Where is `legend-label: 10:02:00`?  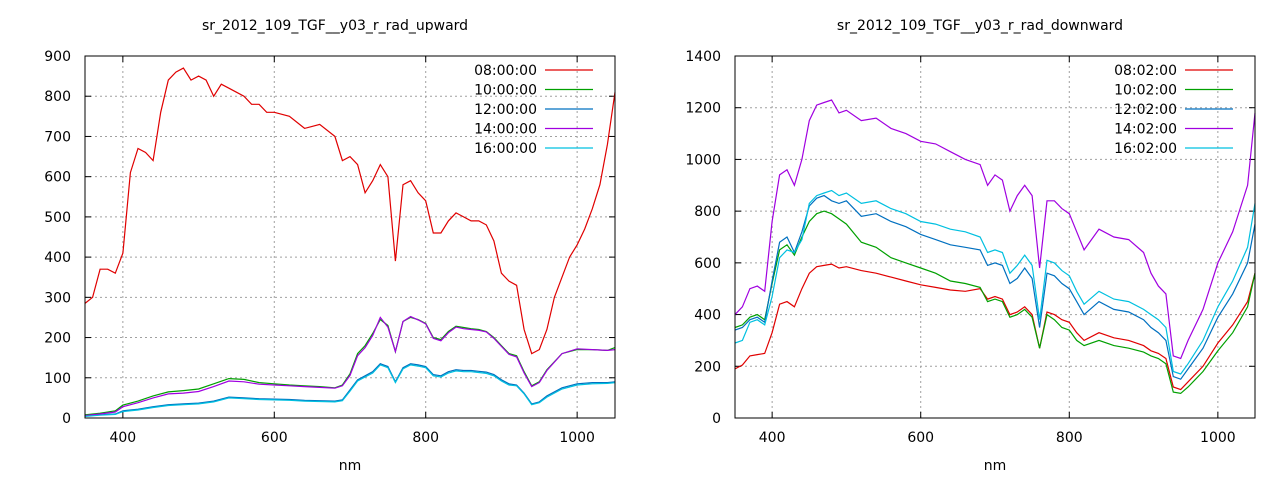
legend-label: 10:02:00 is located at coordinates (1145, 91).